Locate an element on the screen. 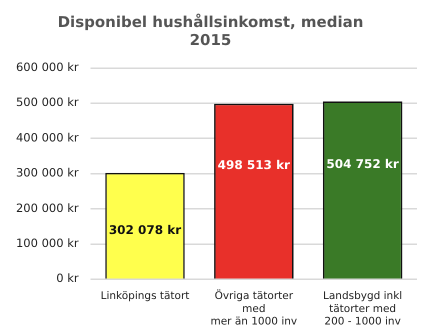 The width and height of the screenshot is (437, 335). y-tick-label: 500 000 kr is located at coordinates (47, 102).